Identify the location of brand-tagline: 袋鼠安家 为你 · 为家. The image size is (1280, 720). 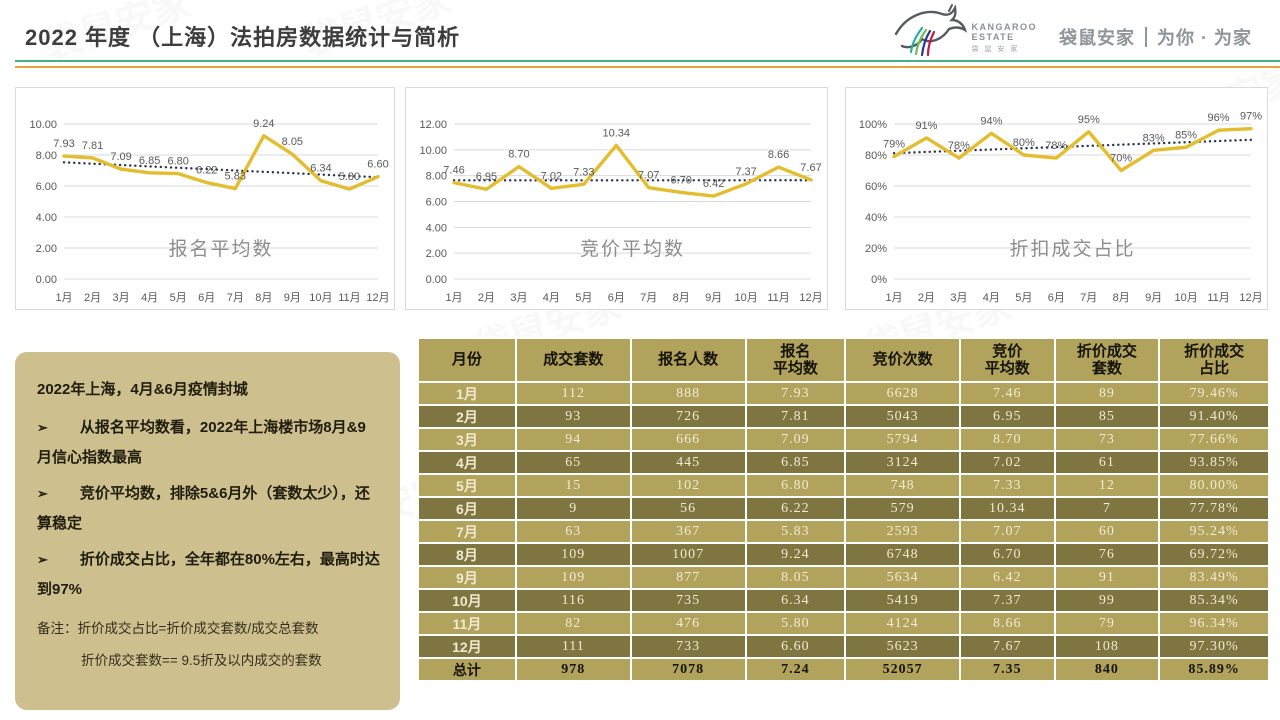
(1155, 37).